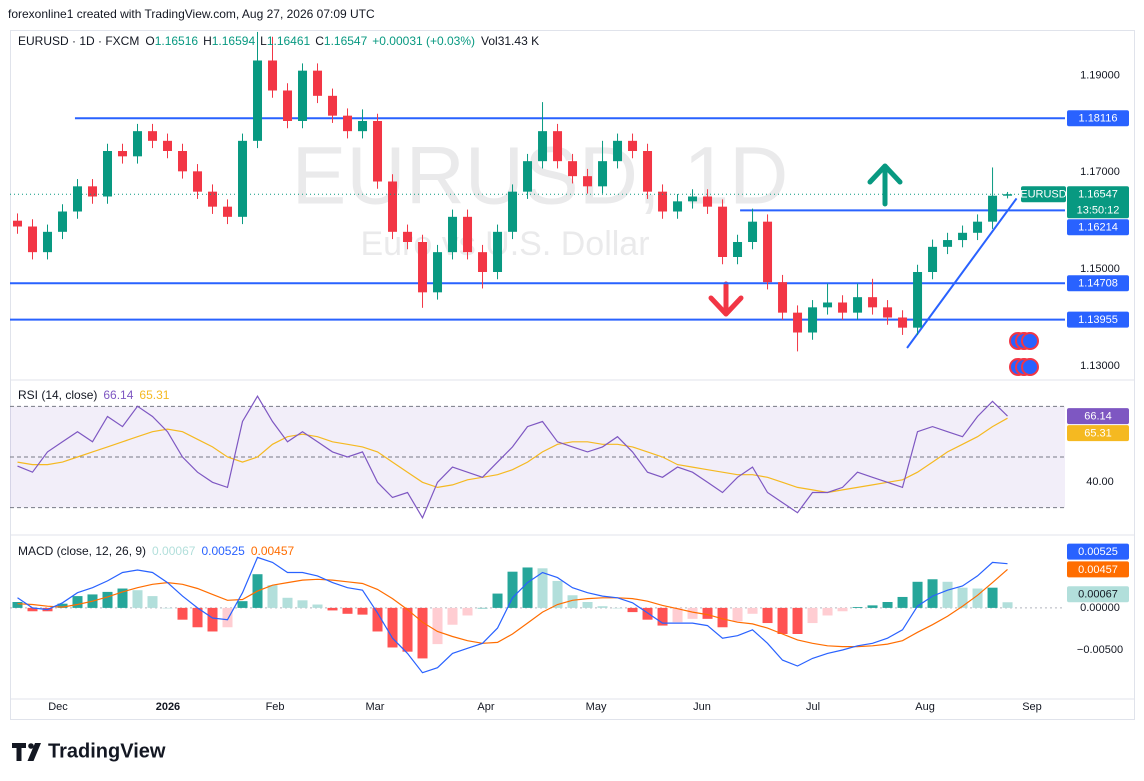  What do you see at coordinates (1100, 608) in the screenshot?
I see `y-tick-label: 0.00000` at bounding box center [1100, 608].